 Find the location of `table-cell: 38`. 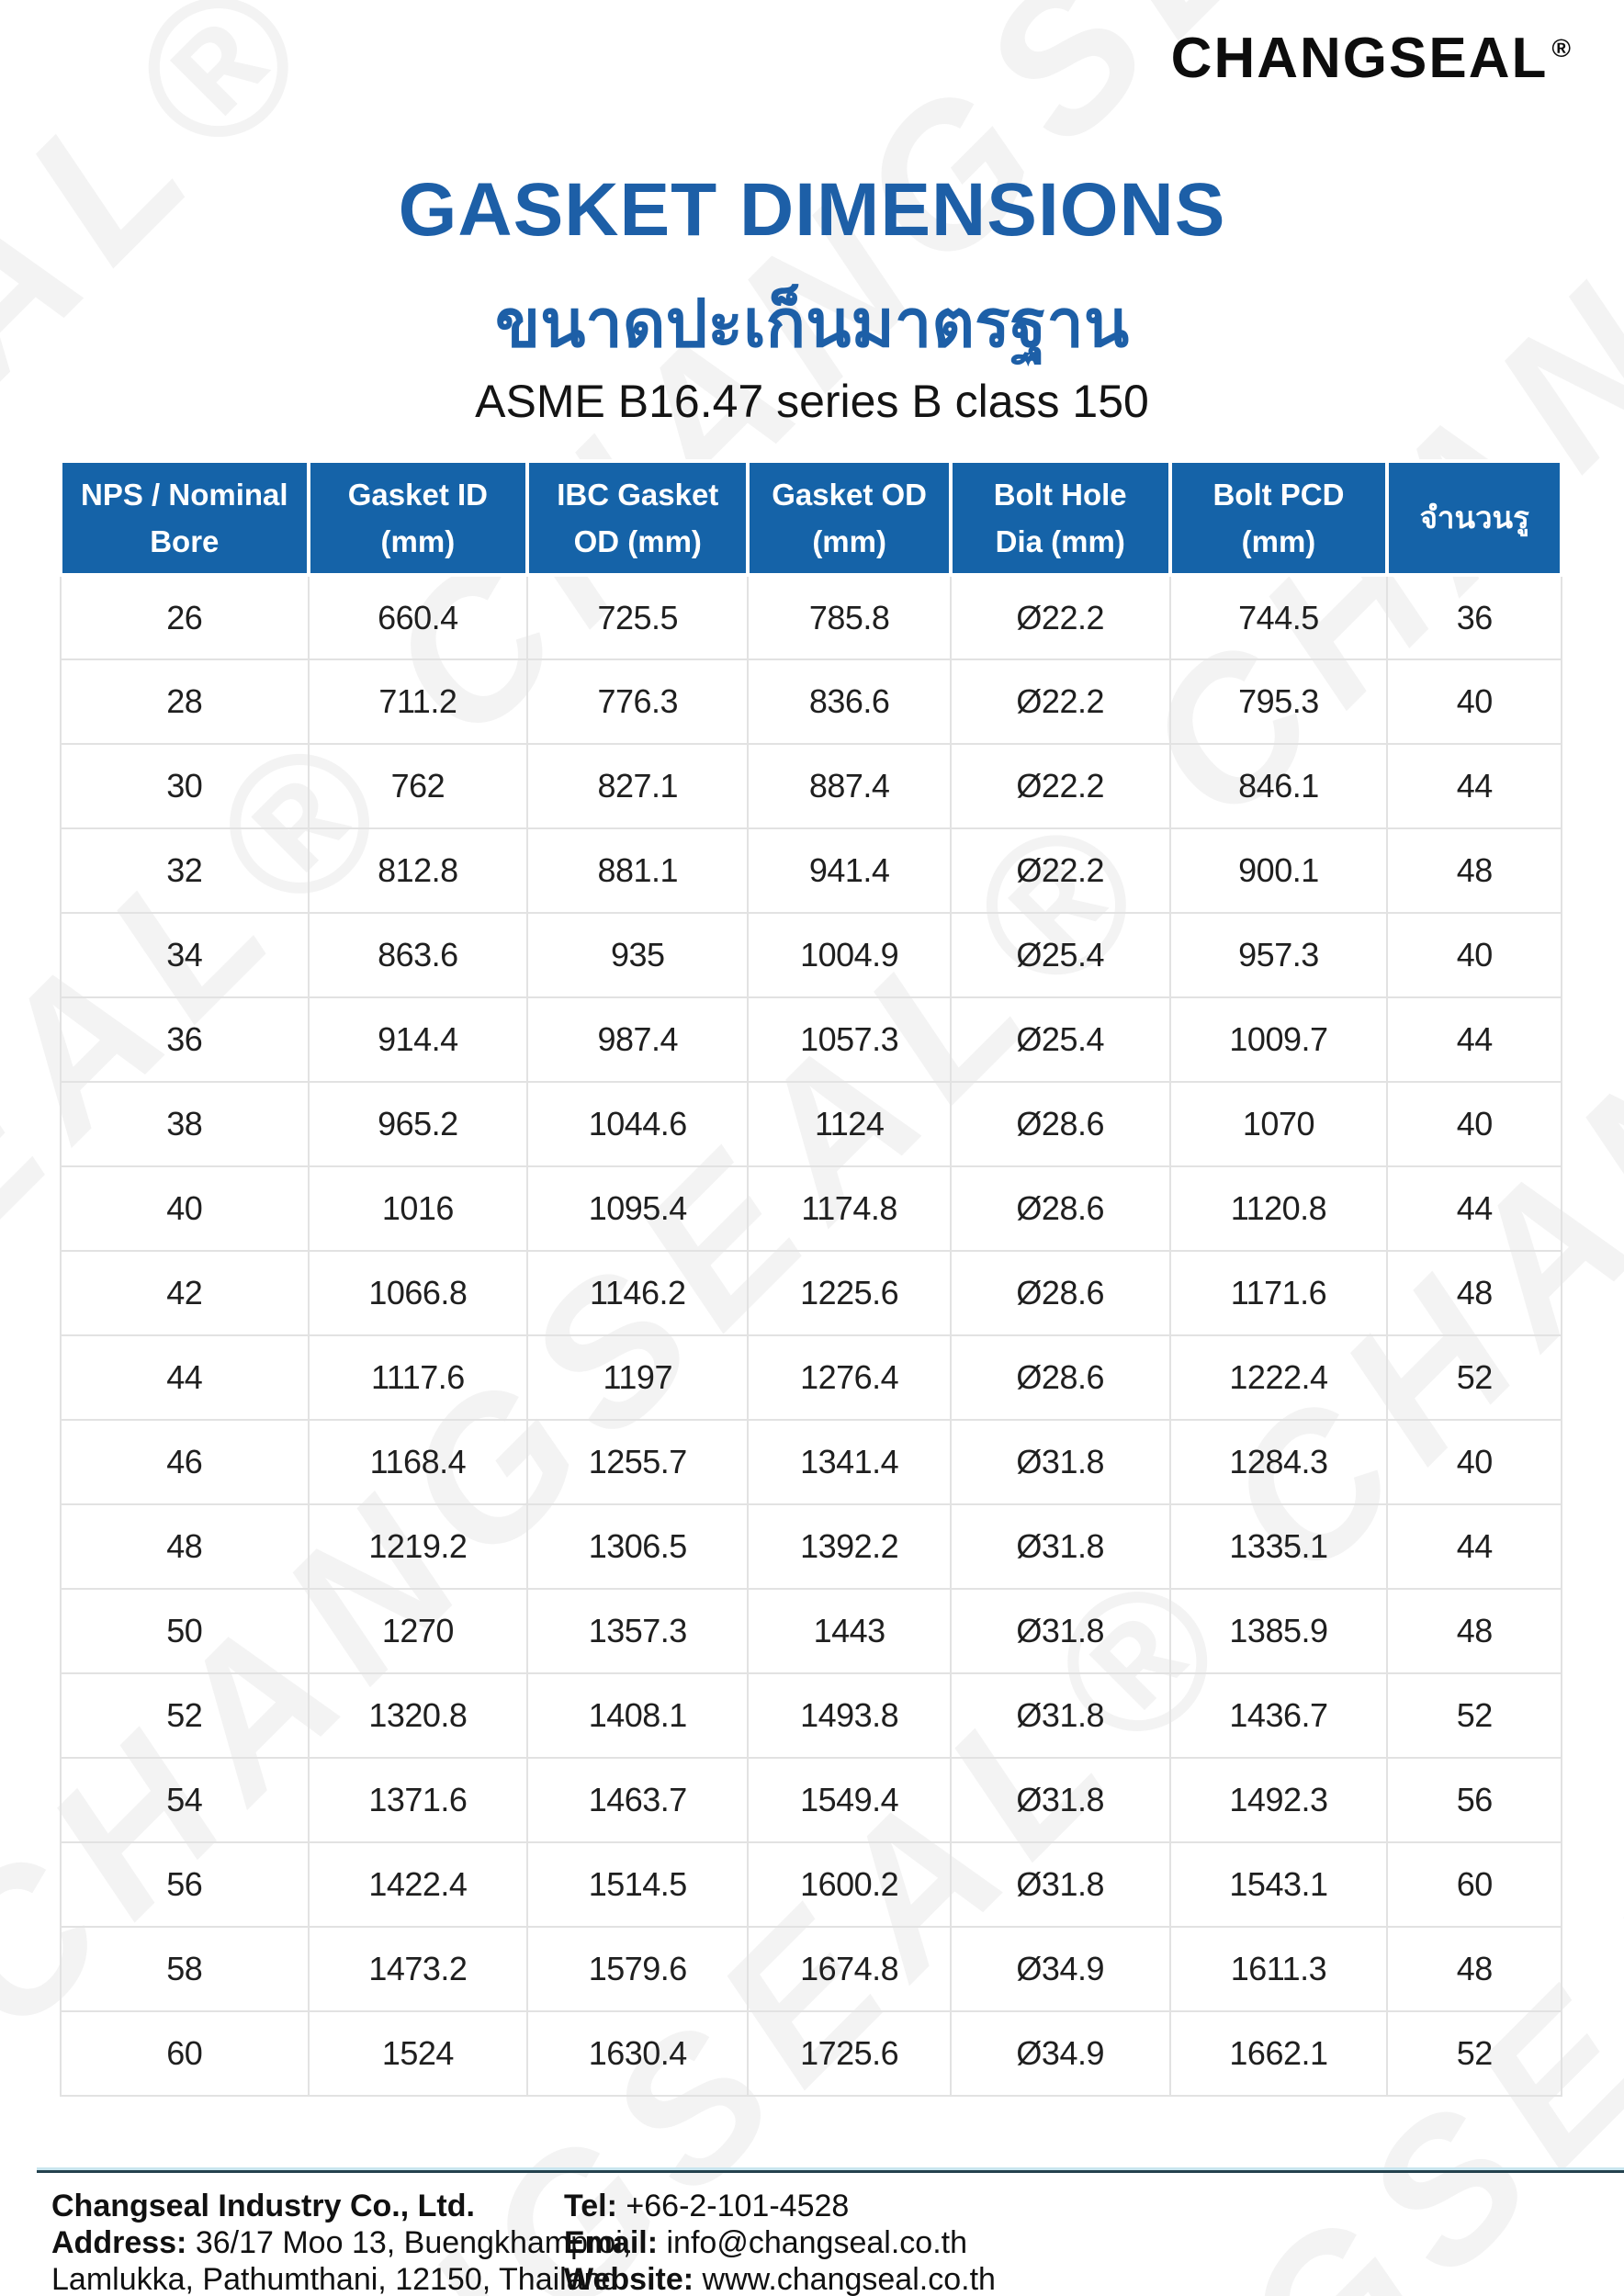

table-cell: 38 is located at coordinates (185, 1124).